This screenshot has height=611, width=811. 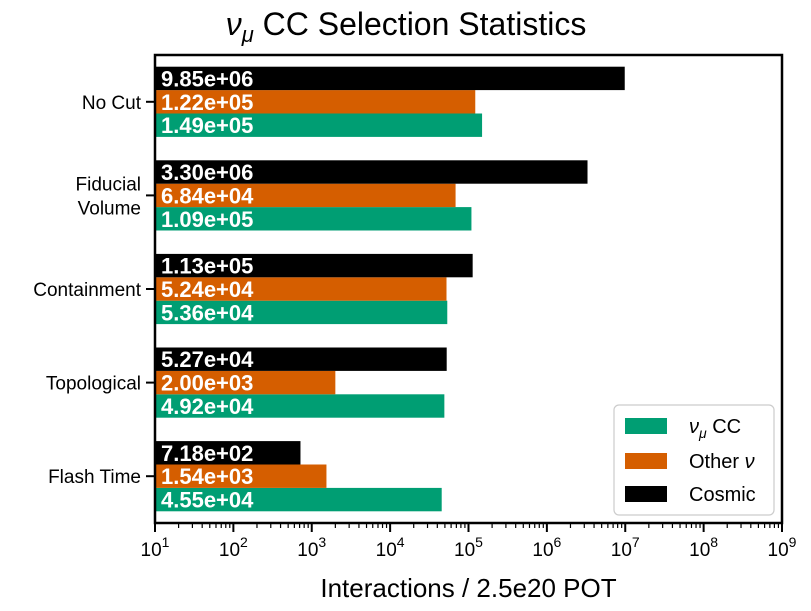 What do you see at coordinates (108, 184) in the screenshot?
I see `category-label: Fiducial` at bounding box center [108, 184].